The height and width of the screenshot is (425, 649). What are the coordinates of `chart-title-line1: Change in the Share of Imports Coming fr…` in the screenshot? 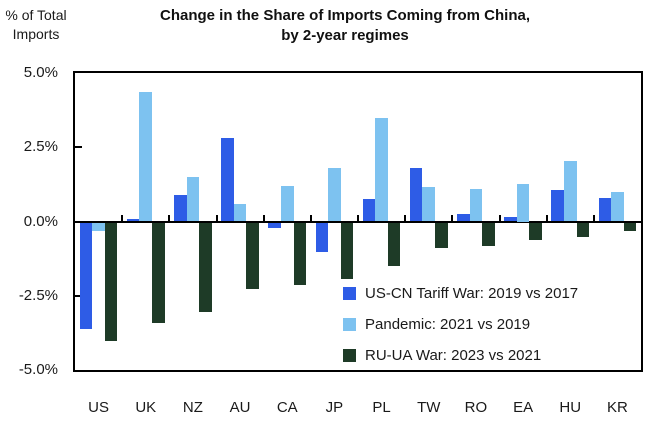 It's located at (345, 15).